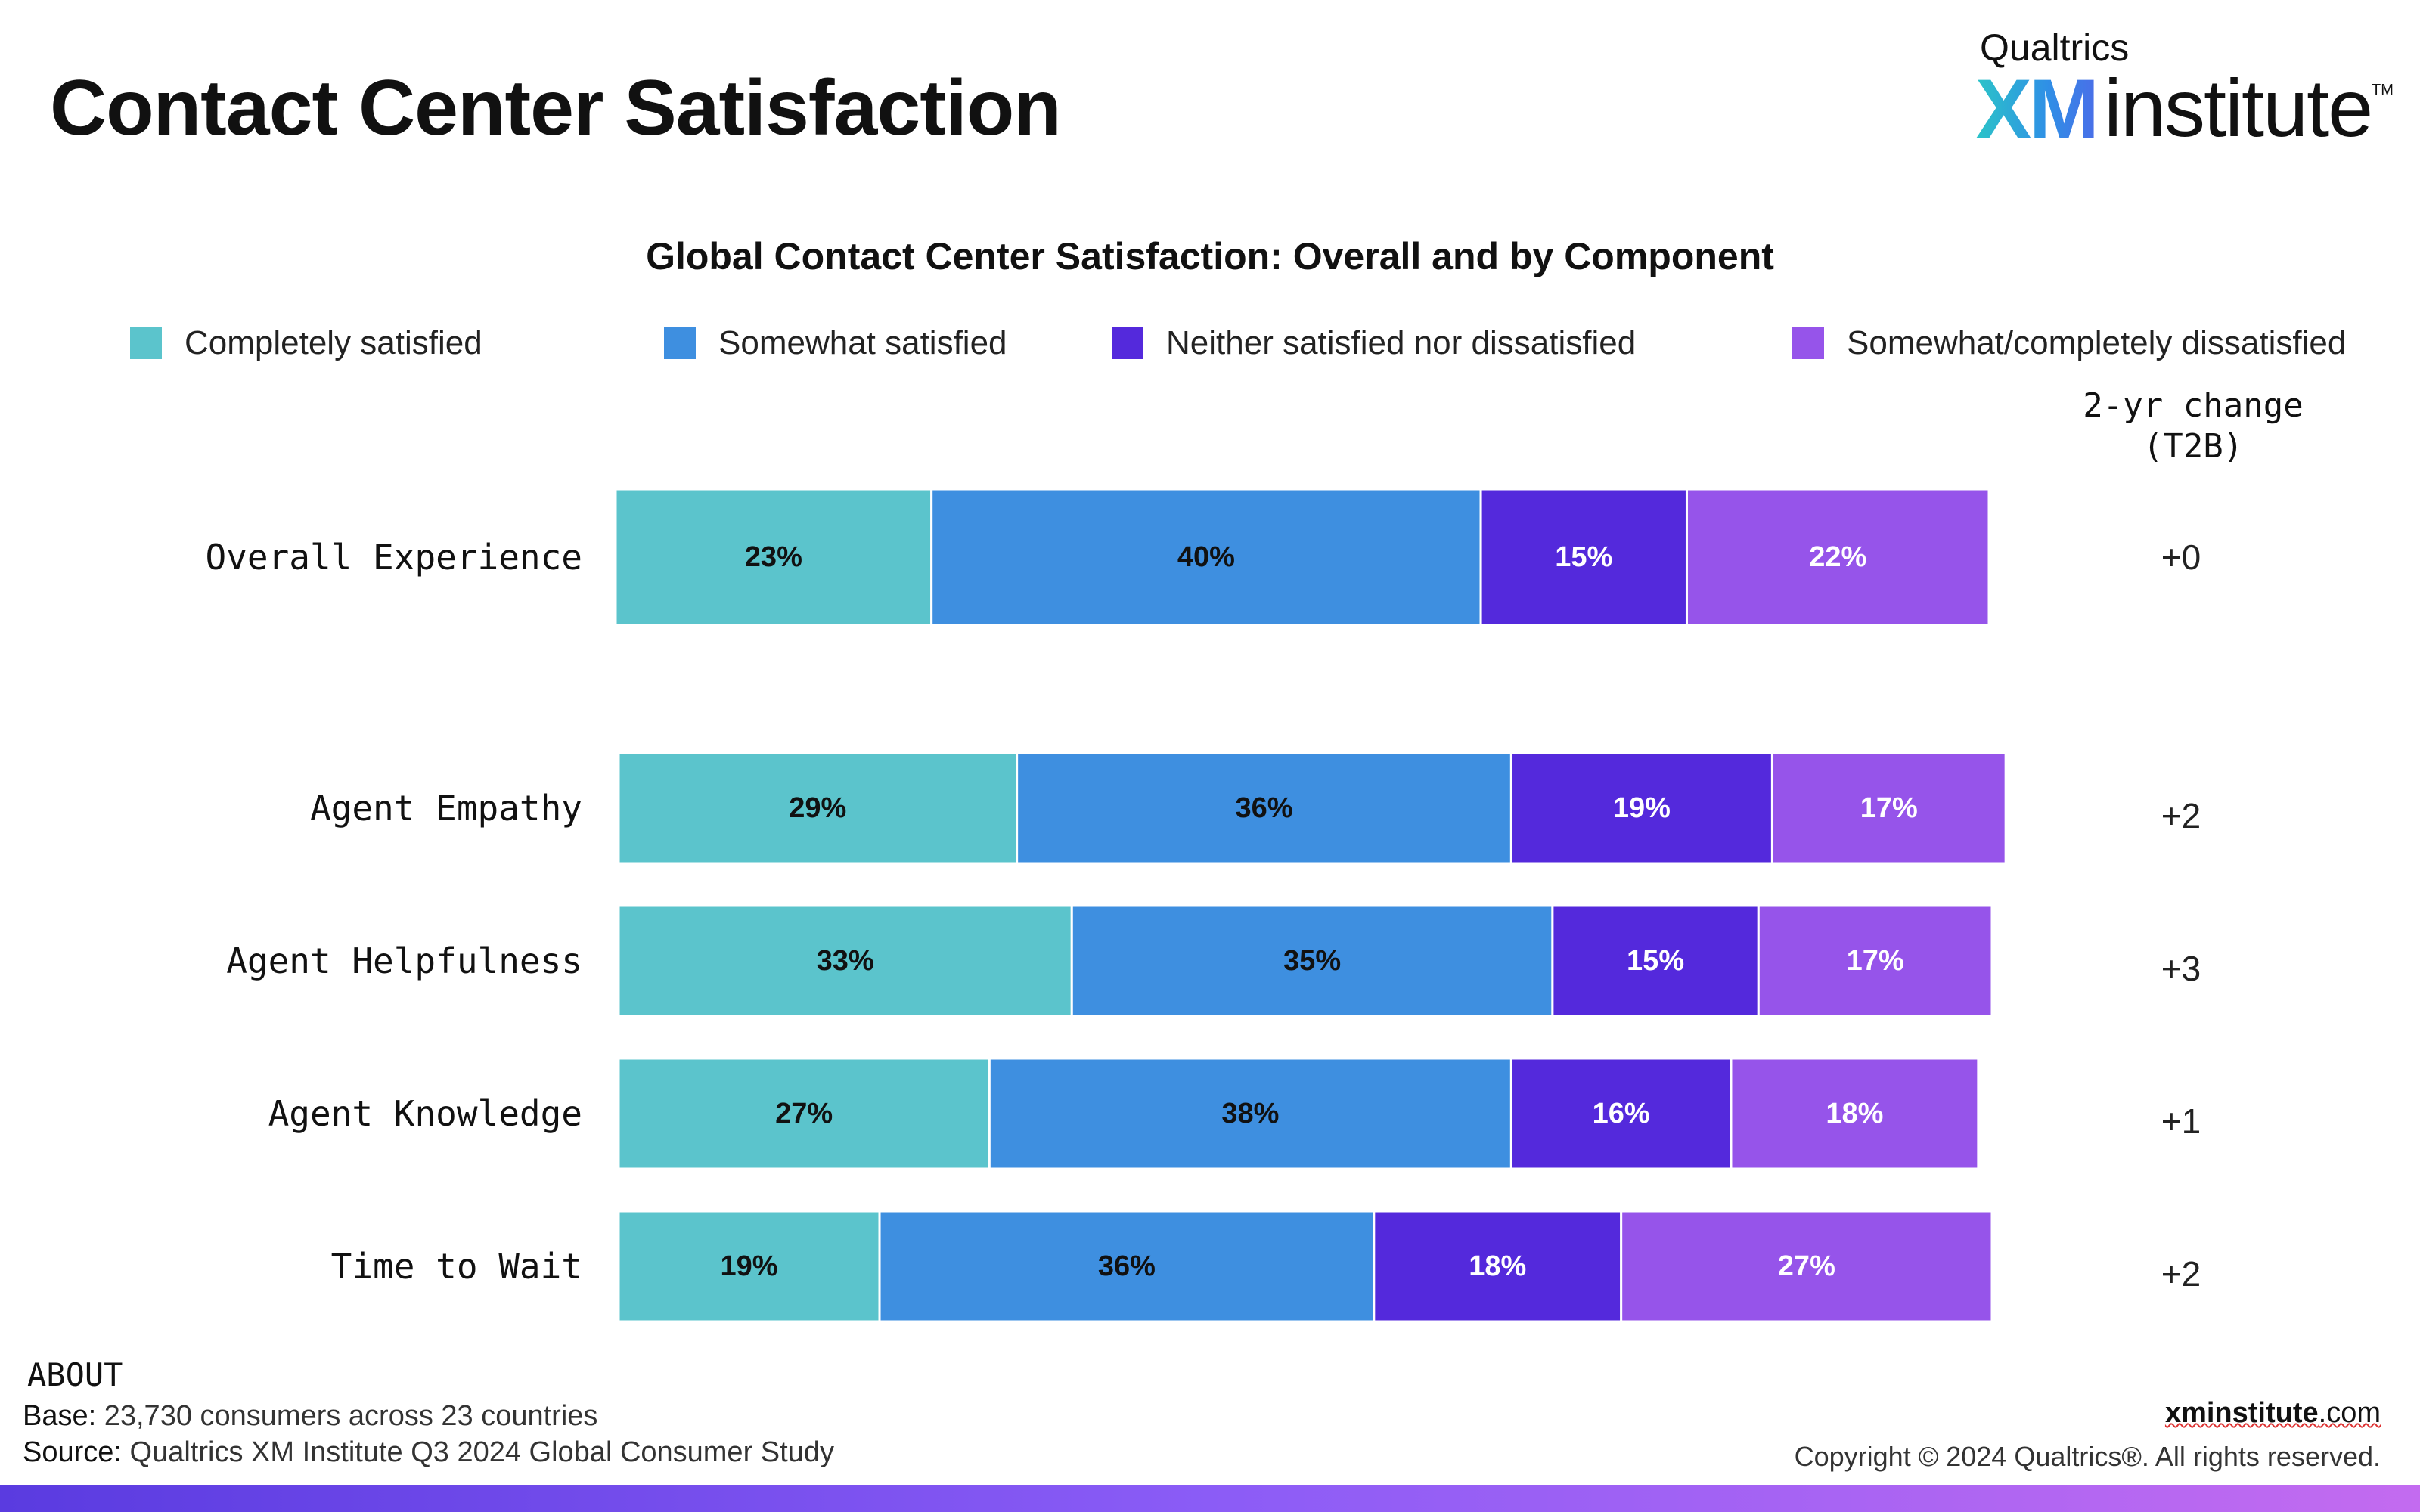 Image resolution: width=2420 pixels, height=1512 pixels. I want to click on data-label-overall-experience-completely-satisfied: 23%, so click(773, 557).